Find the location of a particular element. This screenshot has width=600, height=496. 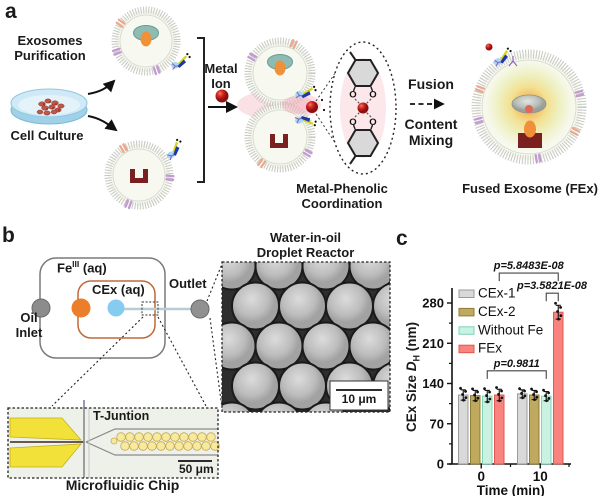

microfluidic-chip-image is located at coordinates (113, 439).